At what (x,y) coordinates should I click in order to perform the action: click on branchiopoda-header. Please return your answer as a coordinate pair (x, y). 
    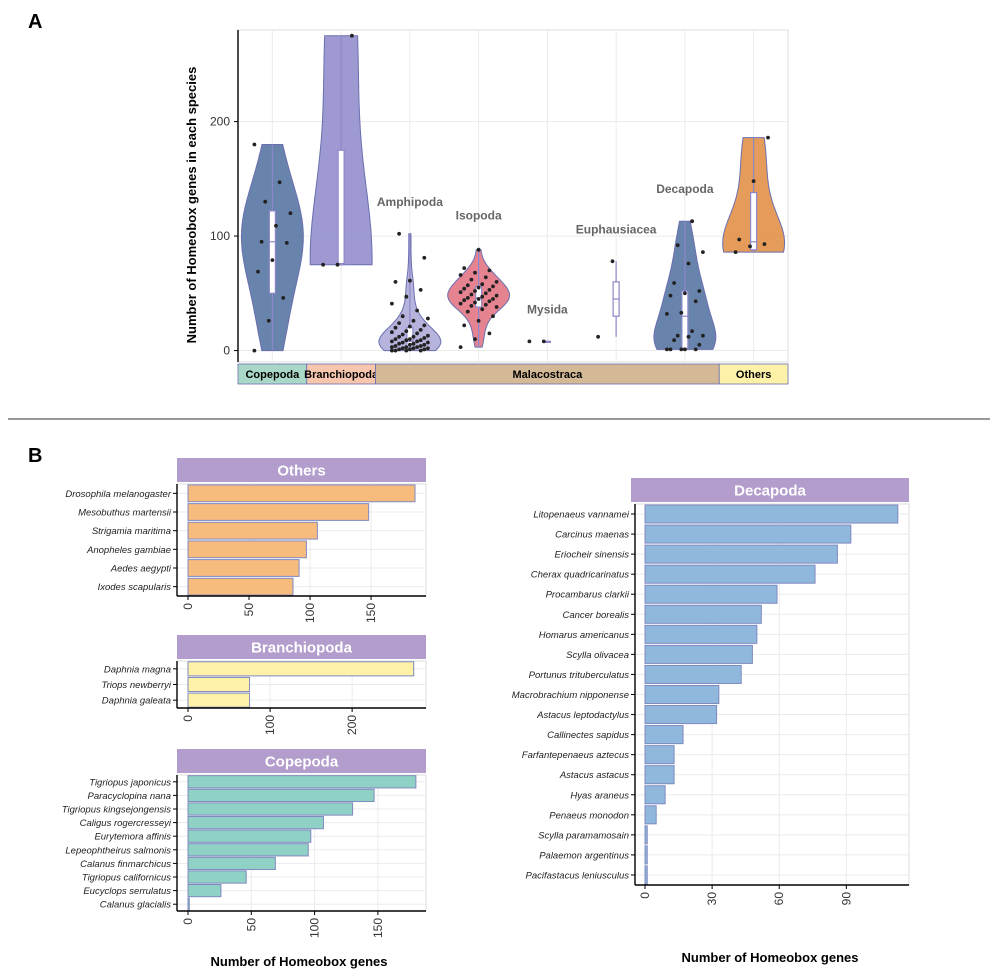
    Looking at the image, I should click on (301, 647).